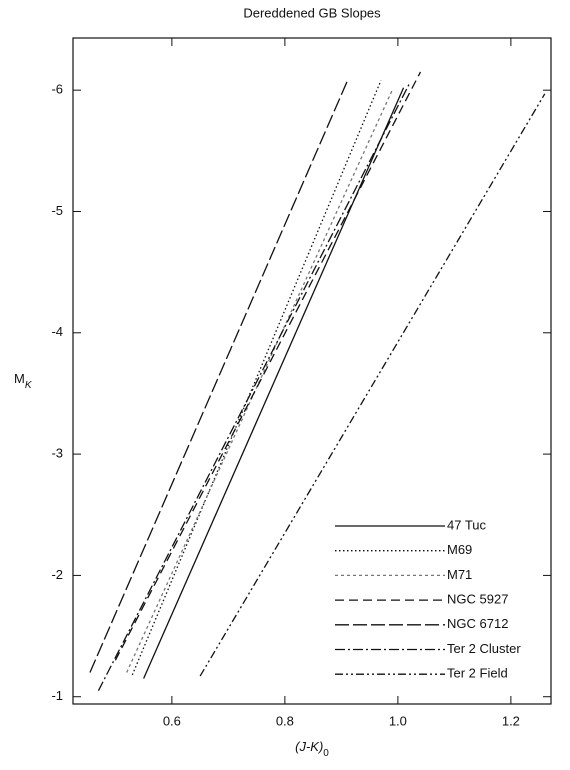 The height and width of the screenshot is (770, 570). What do you see at coordinates (19, 378) in the screenshot?
I see `y-label-text: M` at bounding box center [19, 378].